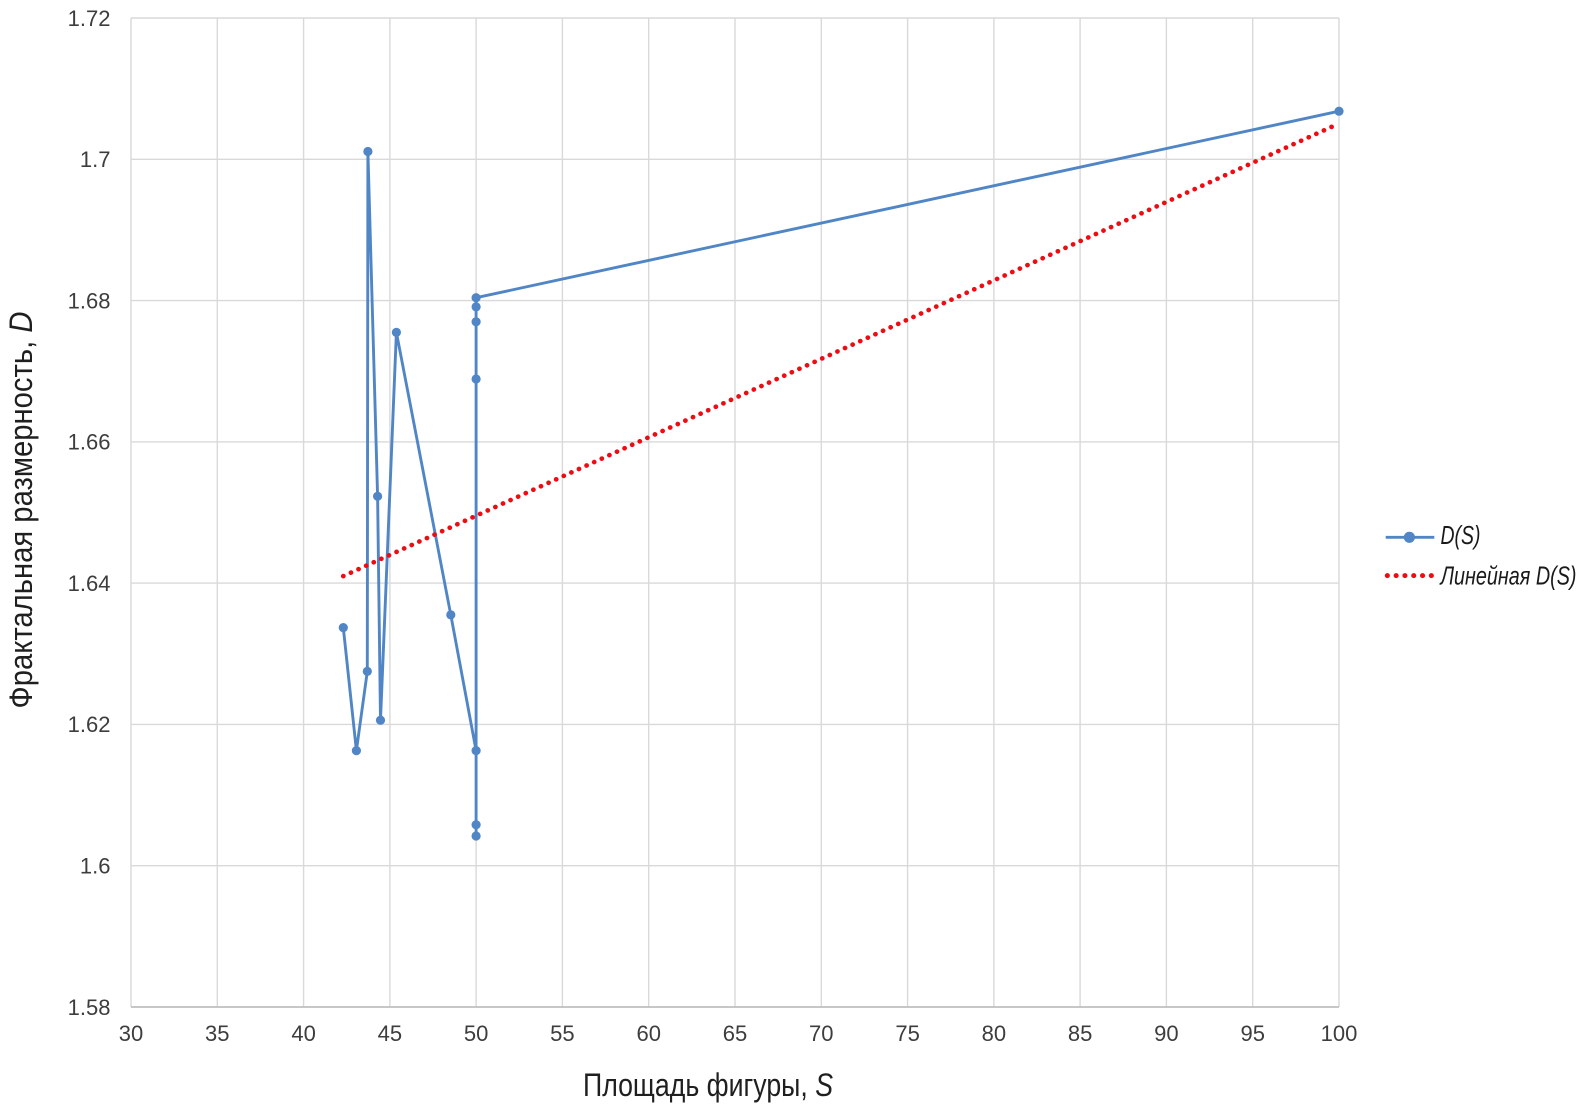  I want to click on svg-text: 1.58, so click(89, 1007).